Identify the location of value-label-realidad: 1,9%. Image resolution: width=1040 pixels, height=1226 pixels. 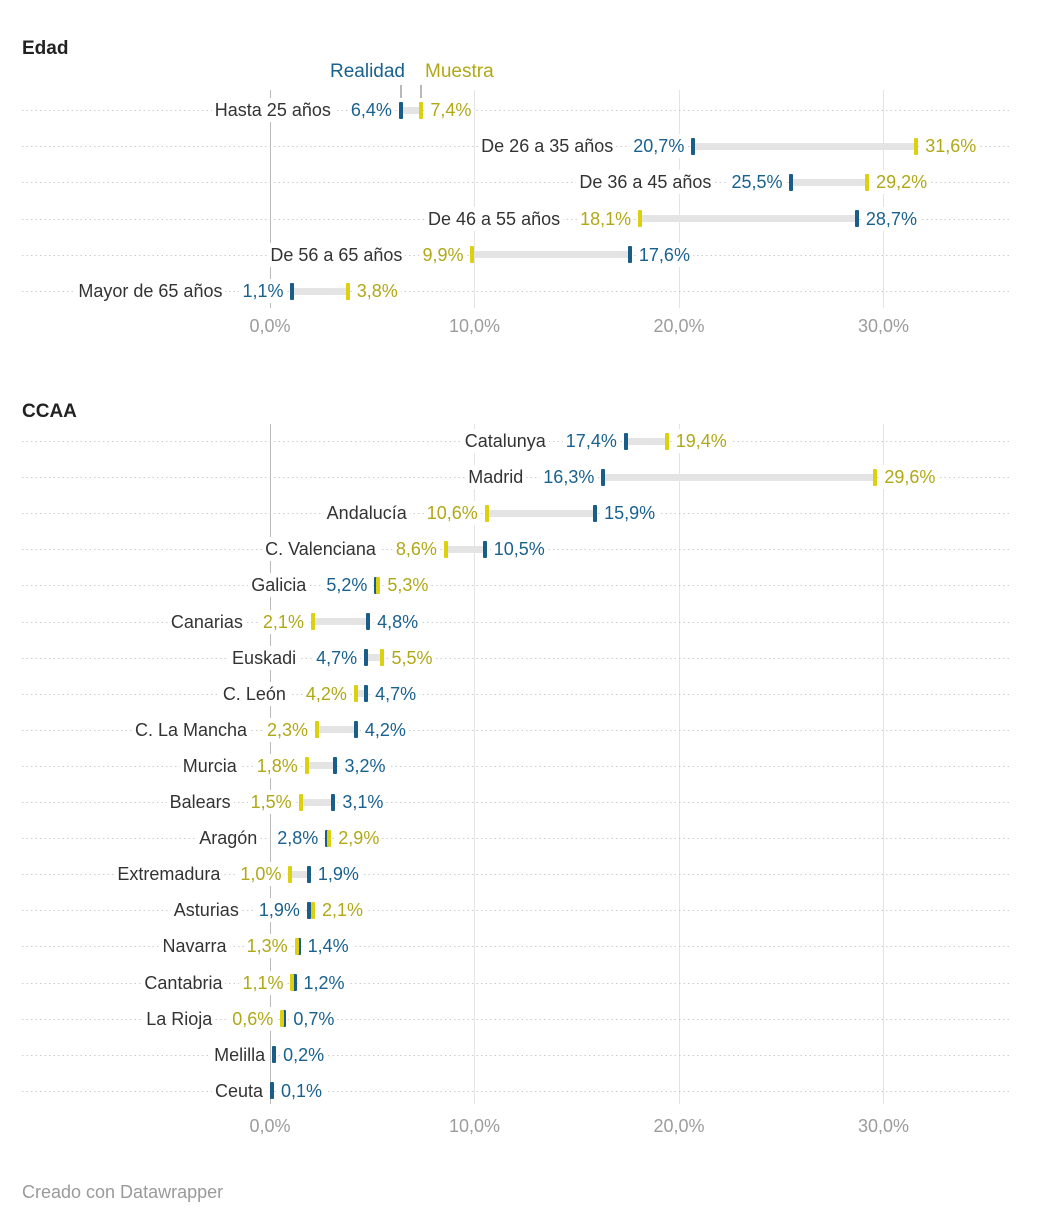
(279, 910).